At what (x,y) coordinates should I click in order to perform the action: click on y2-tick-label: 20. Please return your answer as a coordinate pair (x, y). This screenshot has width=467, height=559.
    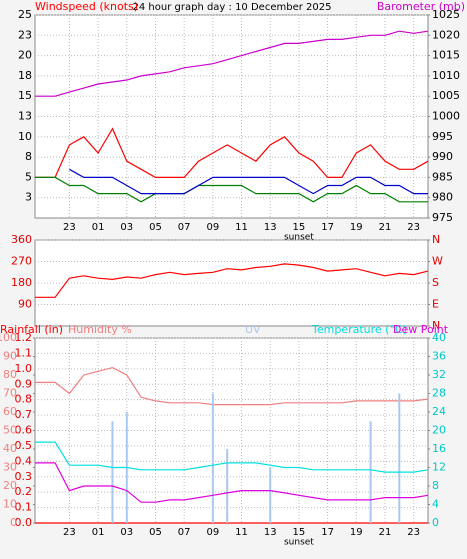
    Looking at the image, I should click on (439, 430).